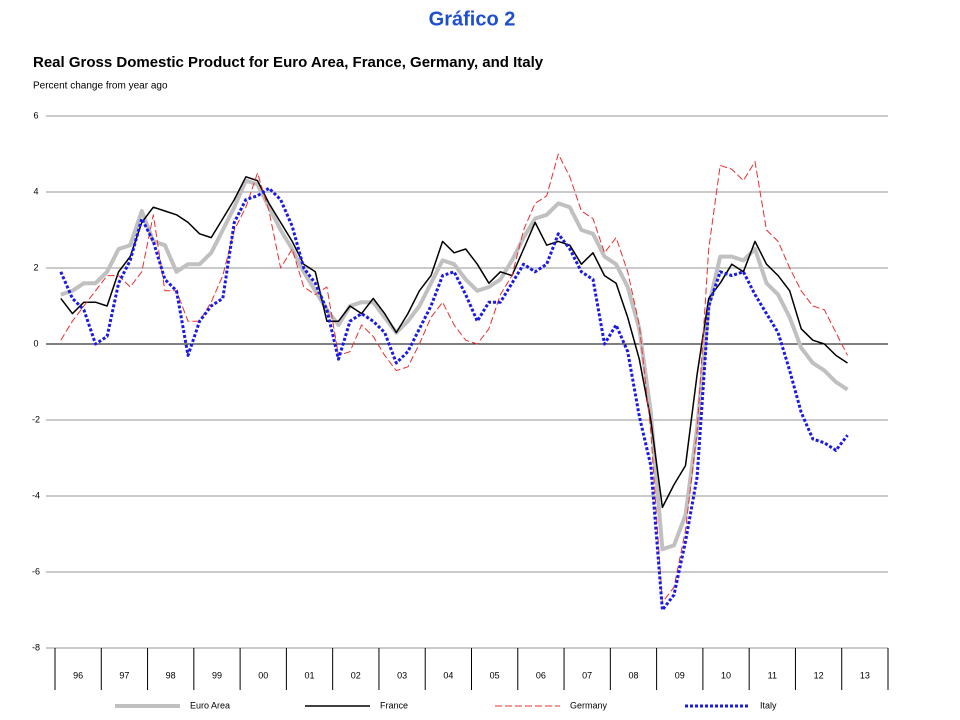 This screenshot has height=720, width=960. Describe the element at coordinates (217, 675) in the screenshot. I see `x-tick-label: 99` at that location.